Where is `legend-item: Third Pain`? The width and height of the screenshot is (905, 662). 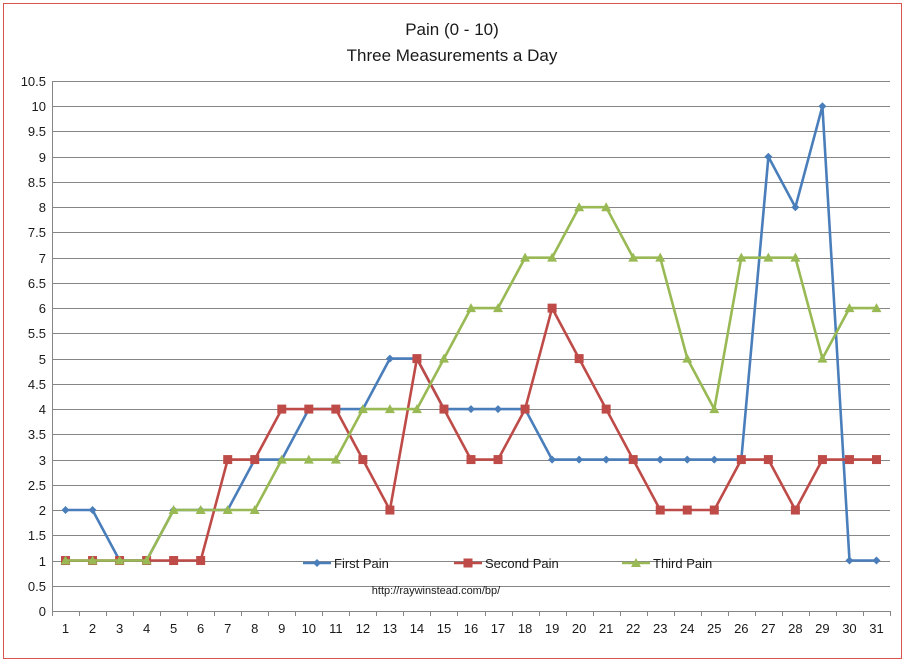 legend-item: Third Pain is located at coordinates (667, 563).